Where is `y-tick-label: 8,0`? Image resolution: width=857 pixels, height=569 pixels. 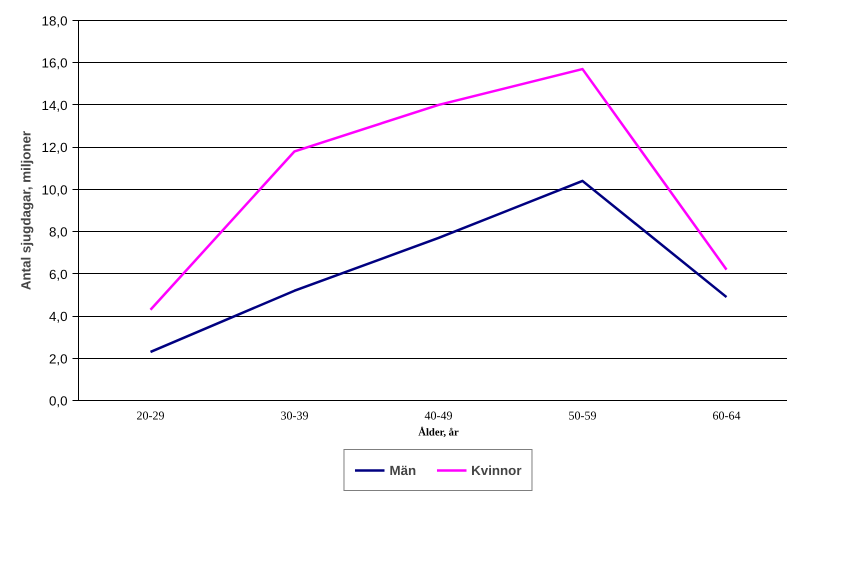 y-tick-label: 8,0 is located at coordinates (58, 232).